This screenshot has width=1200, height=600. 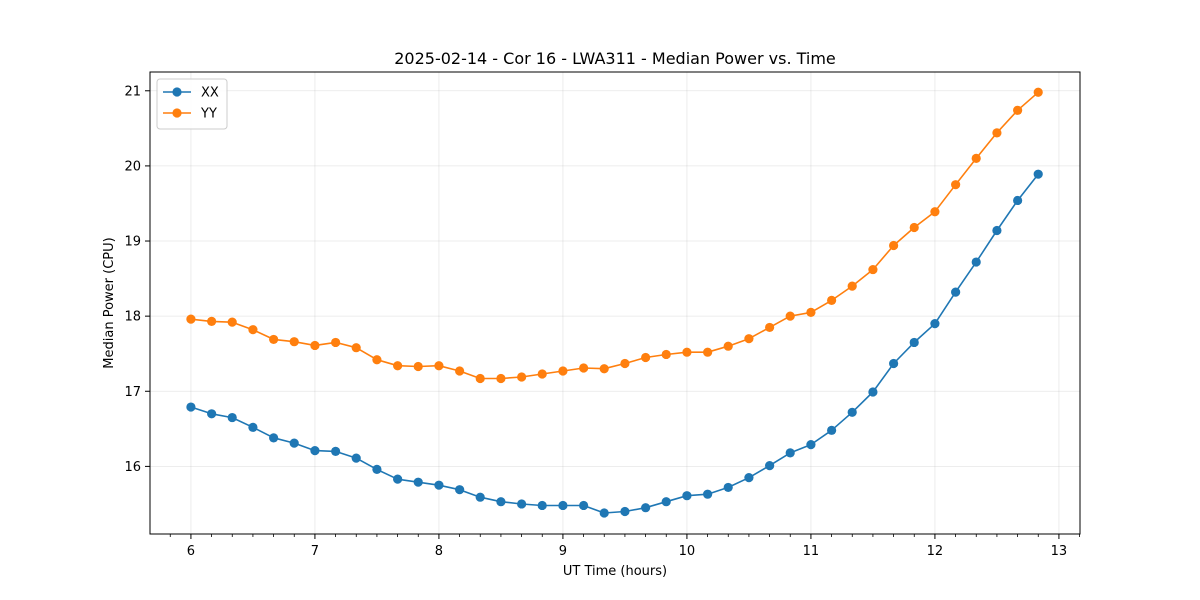 I want to click on y-tick-label: 17, so click(x=132, y=392).